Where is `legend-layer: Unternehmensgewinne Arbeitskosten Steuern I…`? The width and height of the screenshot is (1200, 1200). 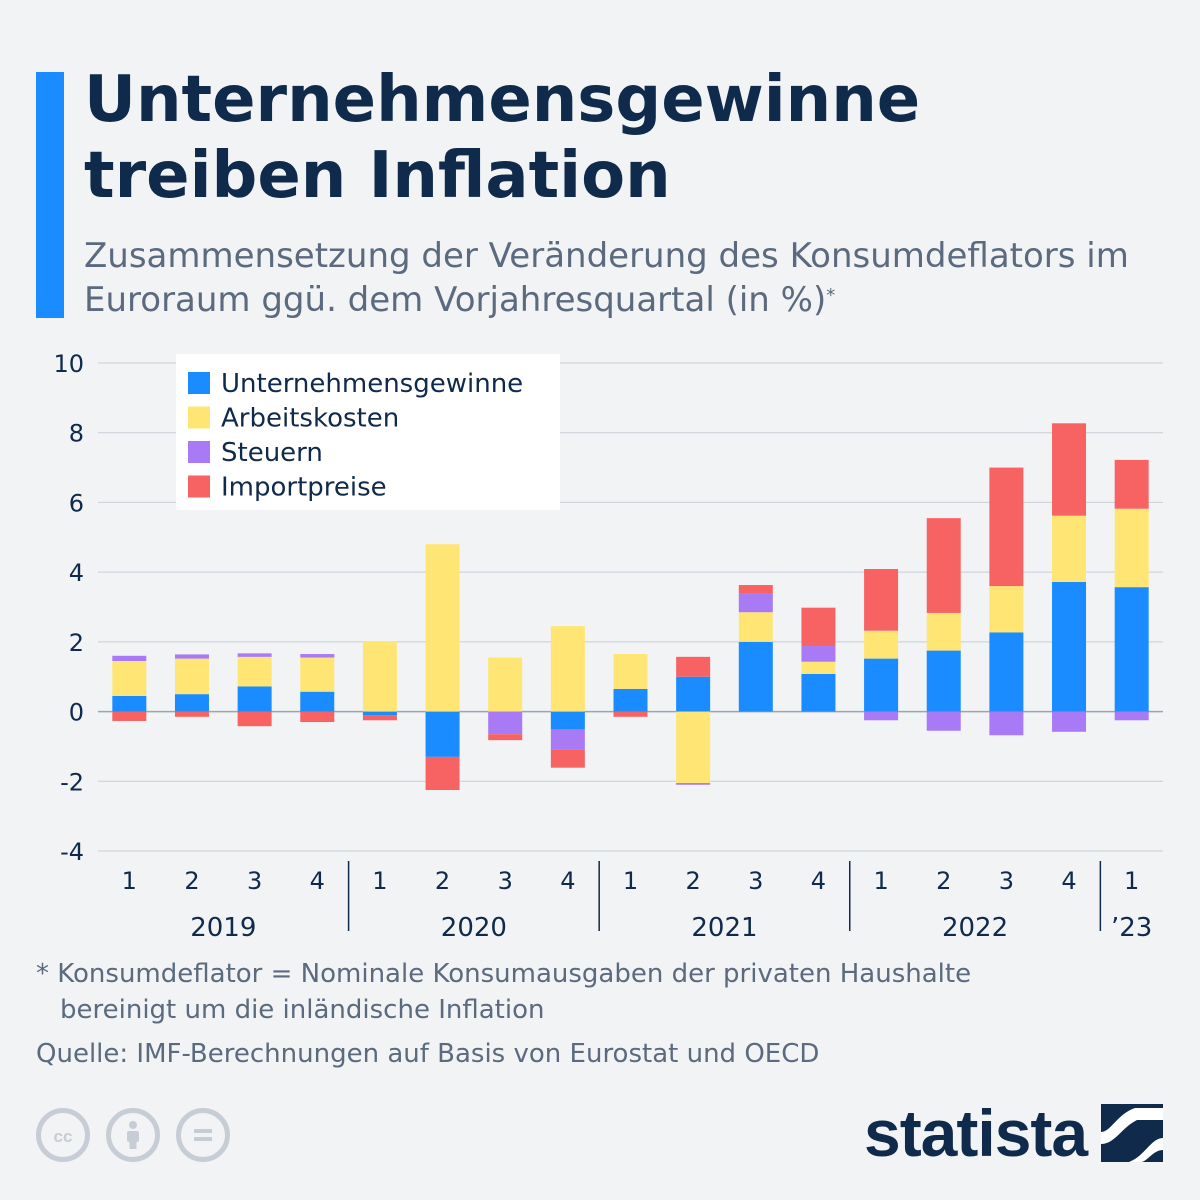
legend-layer: Unternehmensgewinne Arbeitskosten Steuern I… is located at coordinates (368, 432).